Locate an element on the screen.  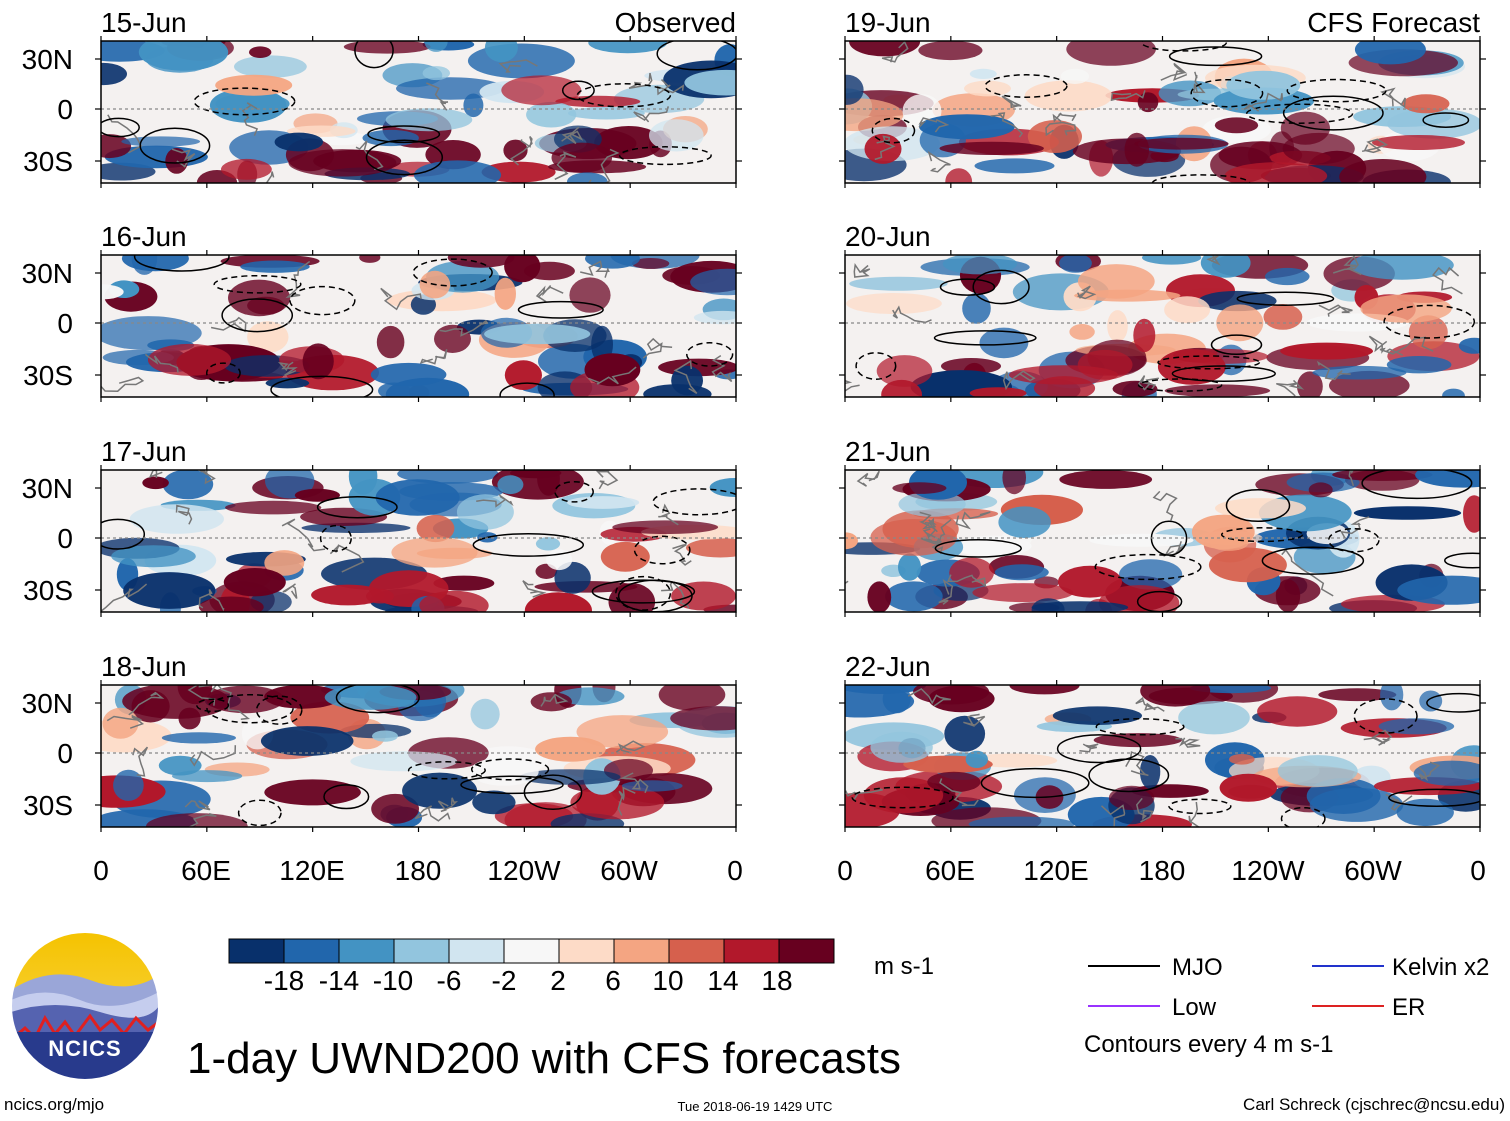
panel-date-title: 16-Jun is located at coordinates (144, 236).